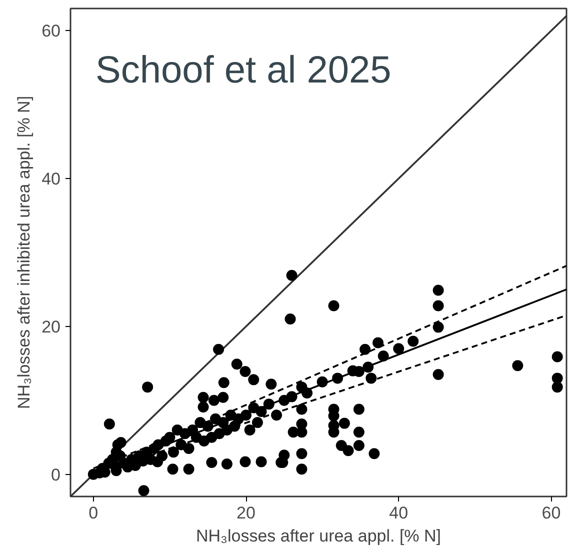  What do you see at coordinates (56, 474) in the screenshot?
I see `y-tick-label: 0` at bounding box center [56, 474].